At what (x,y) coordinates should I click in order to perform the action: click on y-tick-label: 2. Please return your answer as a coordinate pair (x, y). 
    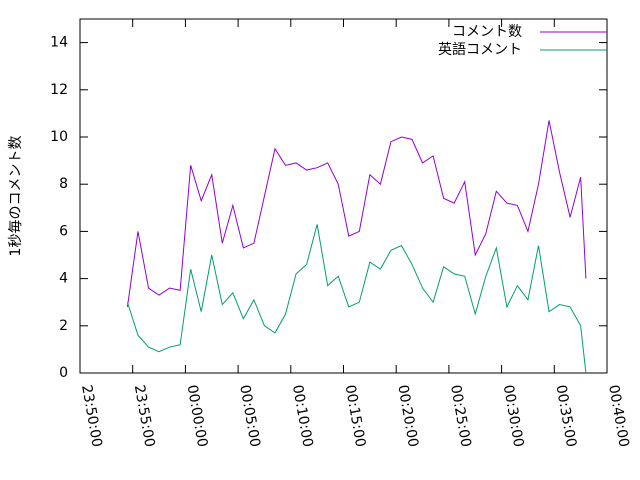
    Looking at the image, I should click on (63, 326).